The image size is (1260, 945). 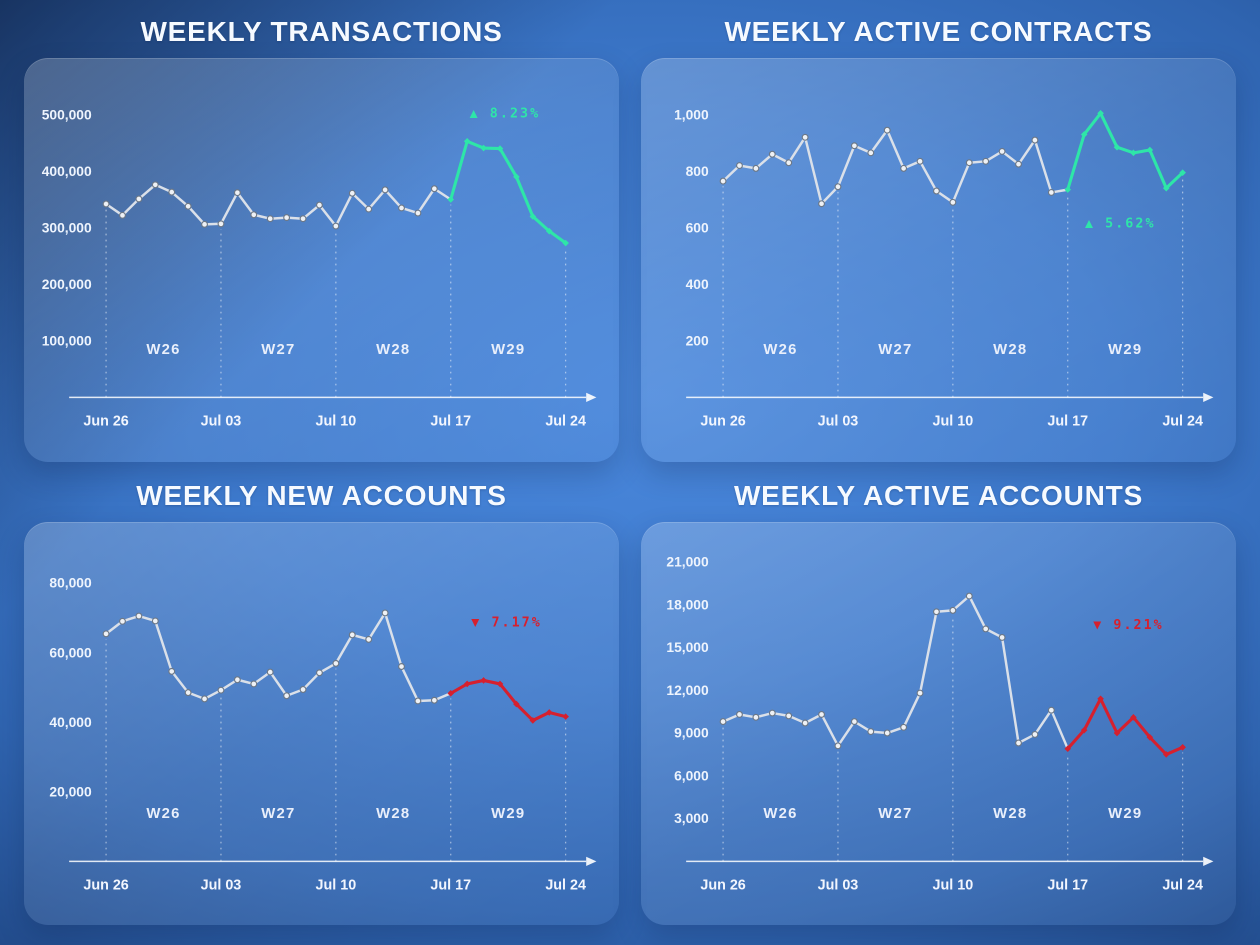 What do you see at coordinates (335, 349) in the screenshot?
I see `week-labels: W26 W27 W28 W29` at bounding box center [335, 349].